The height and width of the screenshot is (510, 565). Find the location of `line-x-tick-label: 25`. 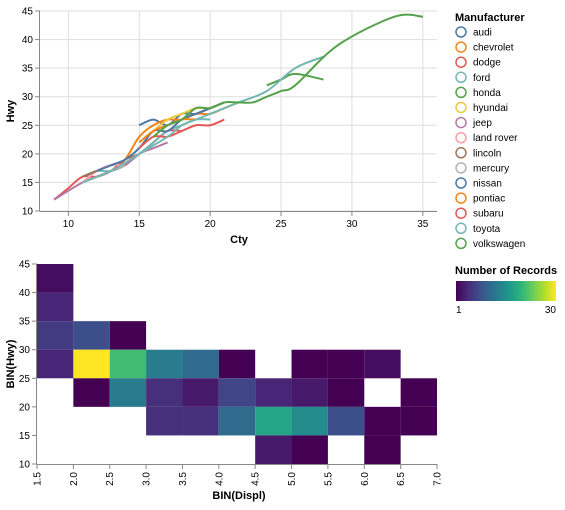

line-x-tick-label: 25 is located at coordinates (281, 224).